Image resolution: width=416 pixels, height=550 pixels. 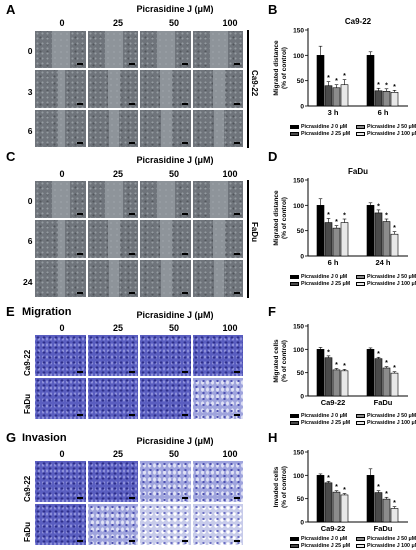 I want to click on chart-b-title: Ca9-22, so click(x=358, y=21).